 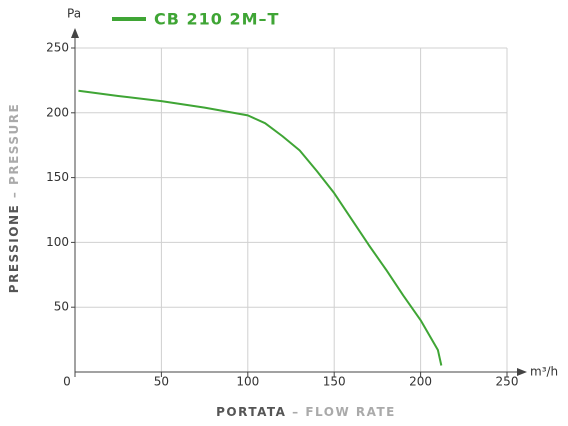 What do you see at coordinates (14, 248) in the screenshot?
I see `y-label-it: PRESSIONE` at bounding box center [14, 248].